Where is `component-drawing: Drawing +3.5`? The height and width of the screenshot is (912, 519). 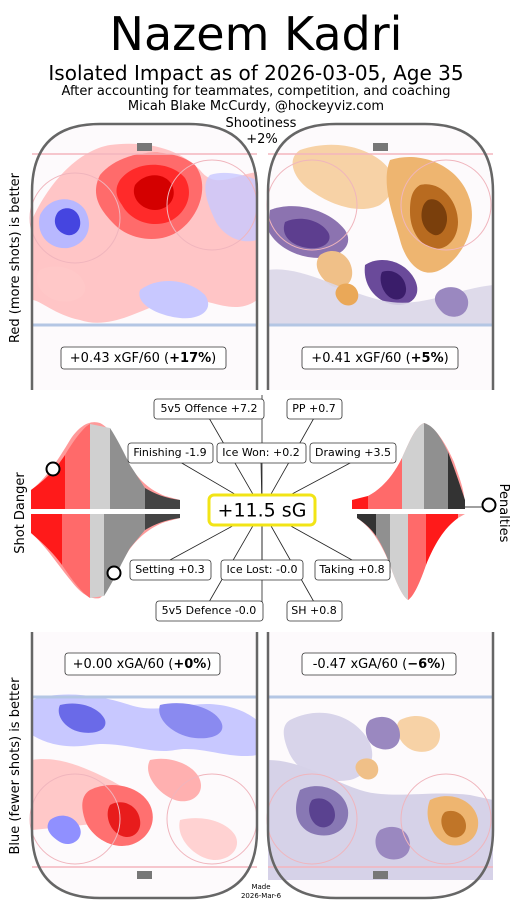 component-drawing: Drawing +3.5 is located at coordinates (353, 453).